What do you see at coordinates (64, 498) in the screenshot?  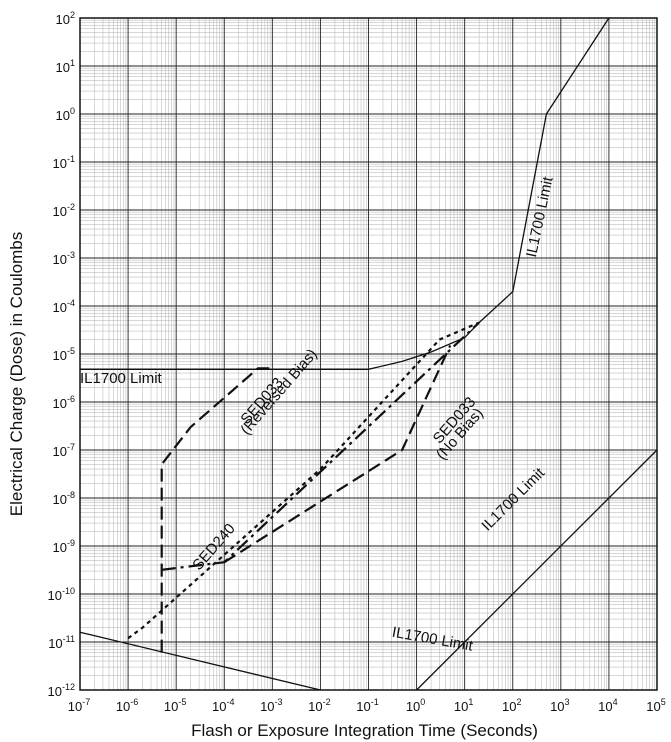 I see `y-tick-label: 10⁻⁸` at bounding box center [64, 498].